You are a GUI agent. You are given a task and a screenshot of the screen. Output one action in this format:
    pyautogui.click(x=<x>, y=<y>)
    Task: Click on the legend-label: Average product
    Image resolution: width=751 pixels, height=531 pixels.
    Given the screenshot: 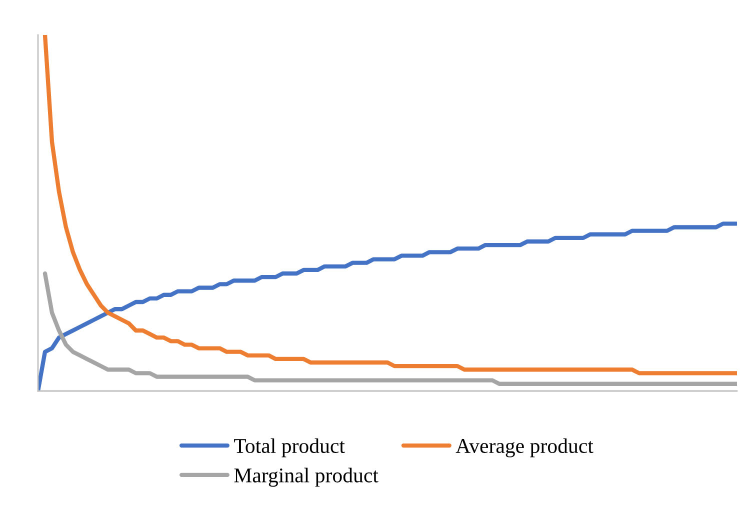 What is the action you would take?
    pyautogui.click(x=525, y=448)
    